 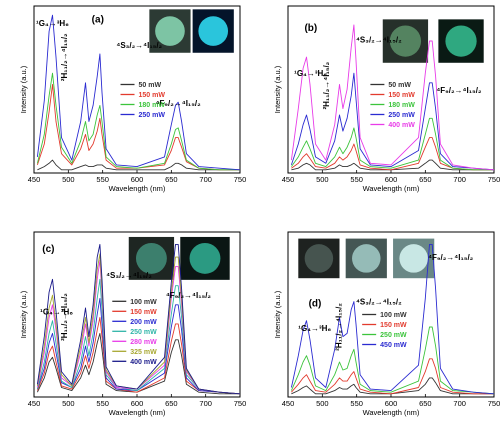 I want to click on series-line-450-mw, so click(x=392, y=319).